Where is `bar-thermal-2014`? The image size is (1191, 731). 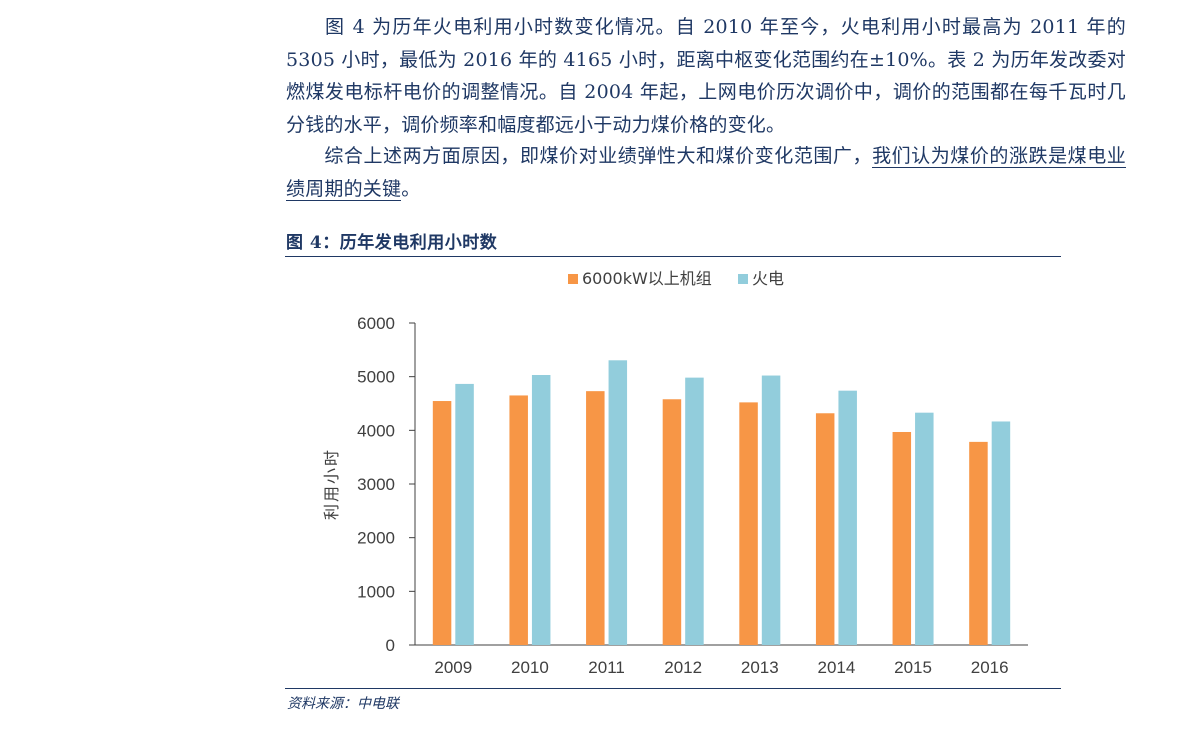 bar-thermal-2014 is located at coordinates (847, 517).